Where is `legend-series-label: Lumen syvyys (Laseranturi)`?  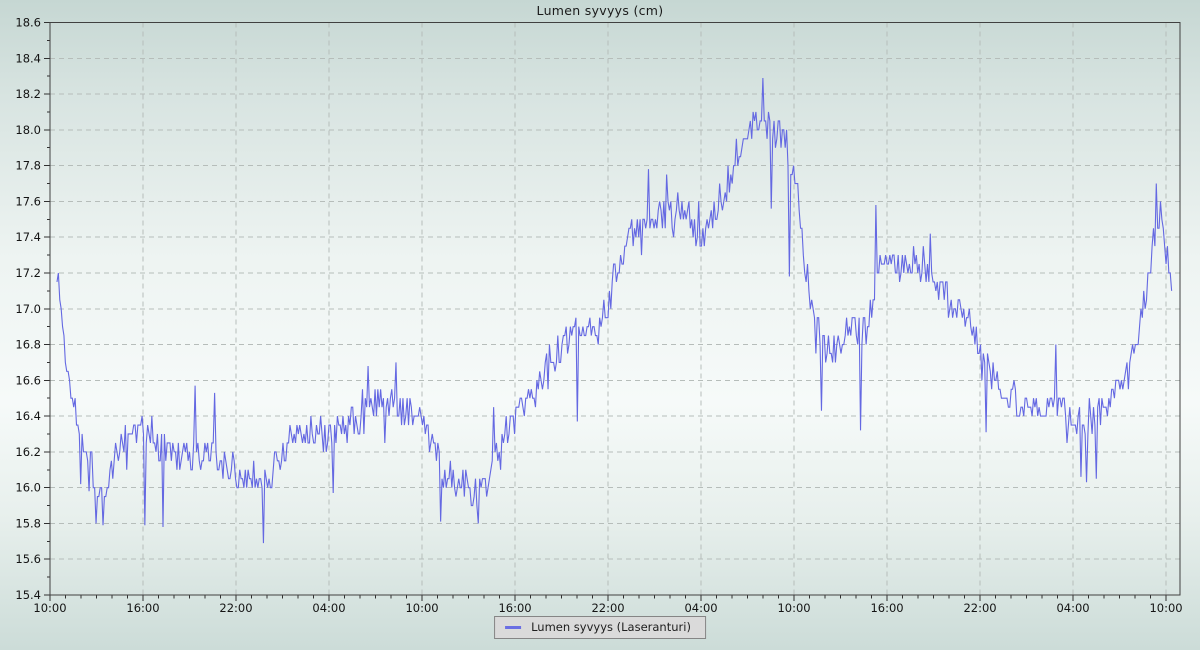 legend-series-label: Lumen syvyys (Laseranturi) is located at coordinates (611, 627).